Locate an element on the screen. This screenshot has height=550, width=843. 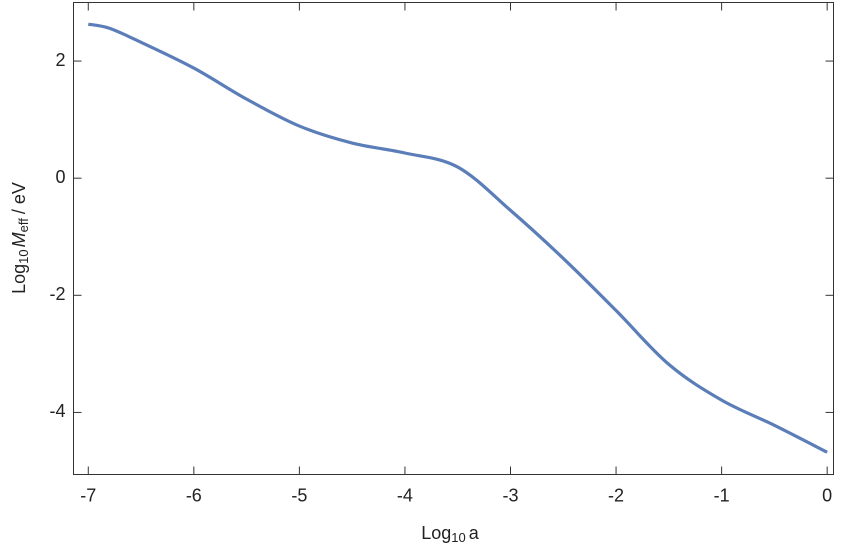
y-label-part: Log is located at coordinates (19, 279).